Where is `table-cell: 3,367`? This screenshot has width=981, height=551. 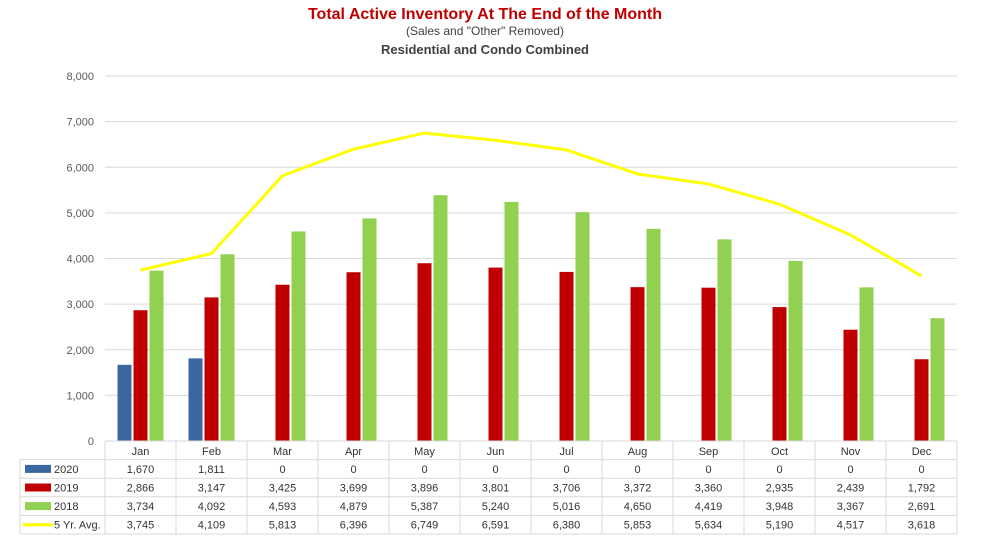 table-cell: 3,367 is located at coordinates (851, 507).